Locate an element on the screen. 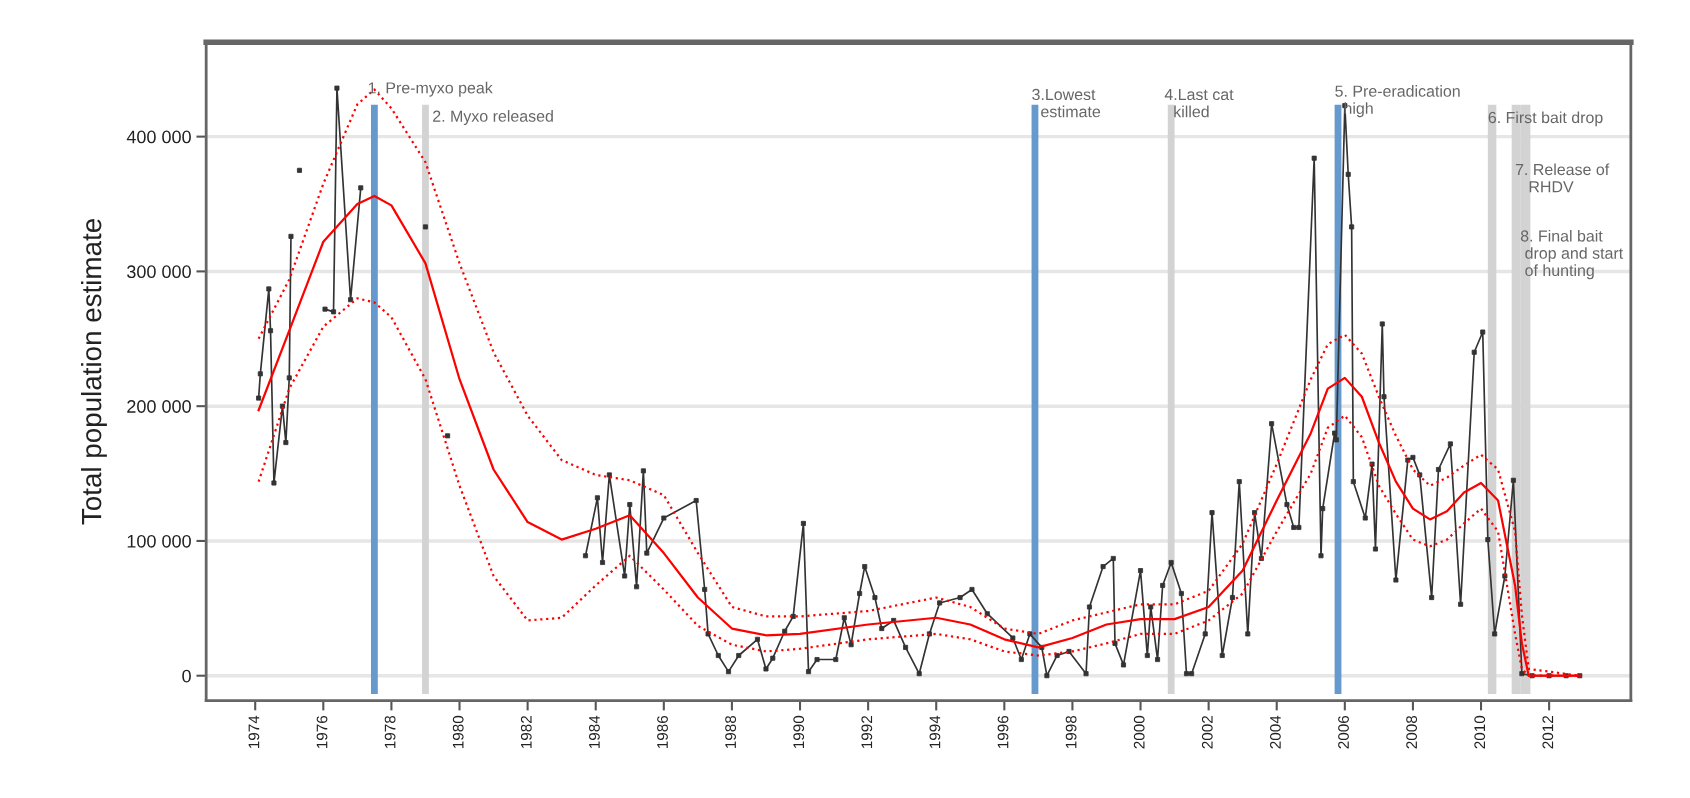  band-label: 8. Final bait drop and start of hunting is located at coordinates (1572, 254).